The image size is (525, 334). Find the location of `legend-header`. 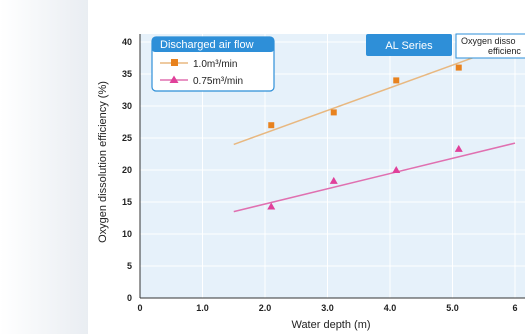

legend-header is located at coordinates (213, 44).